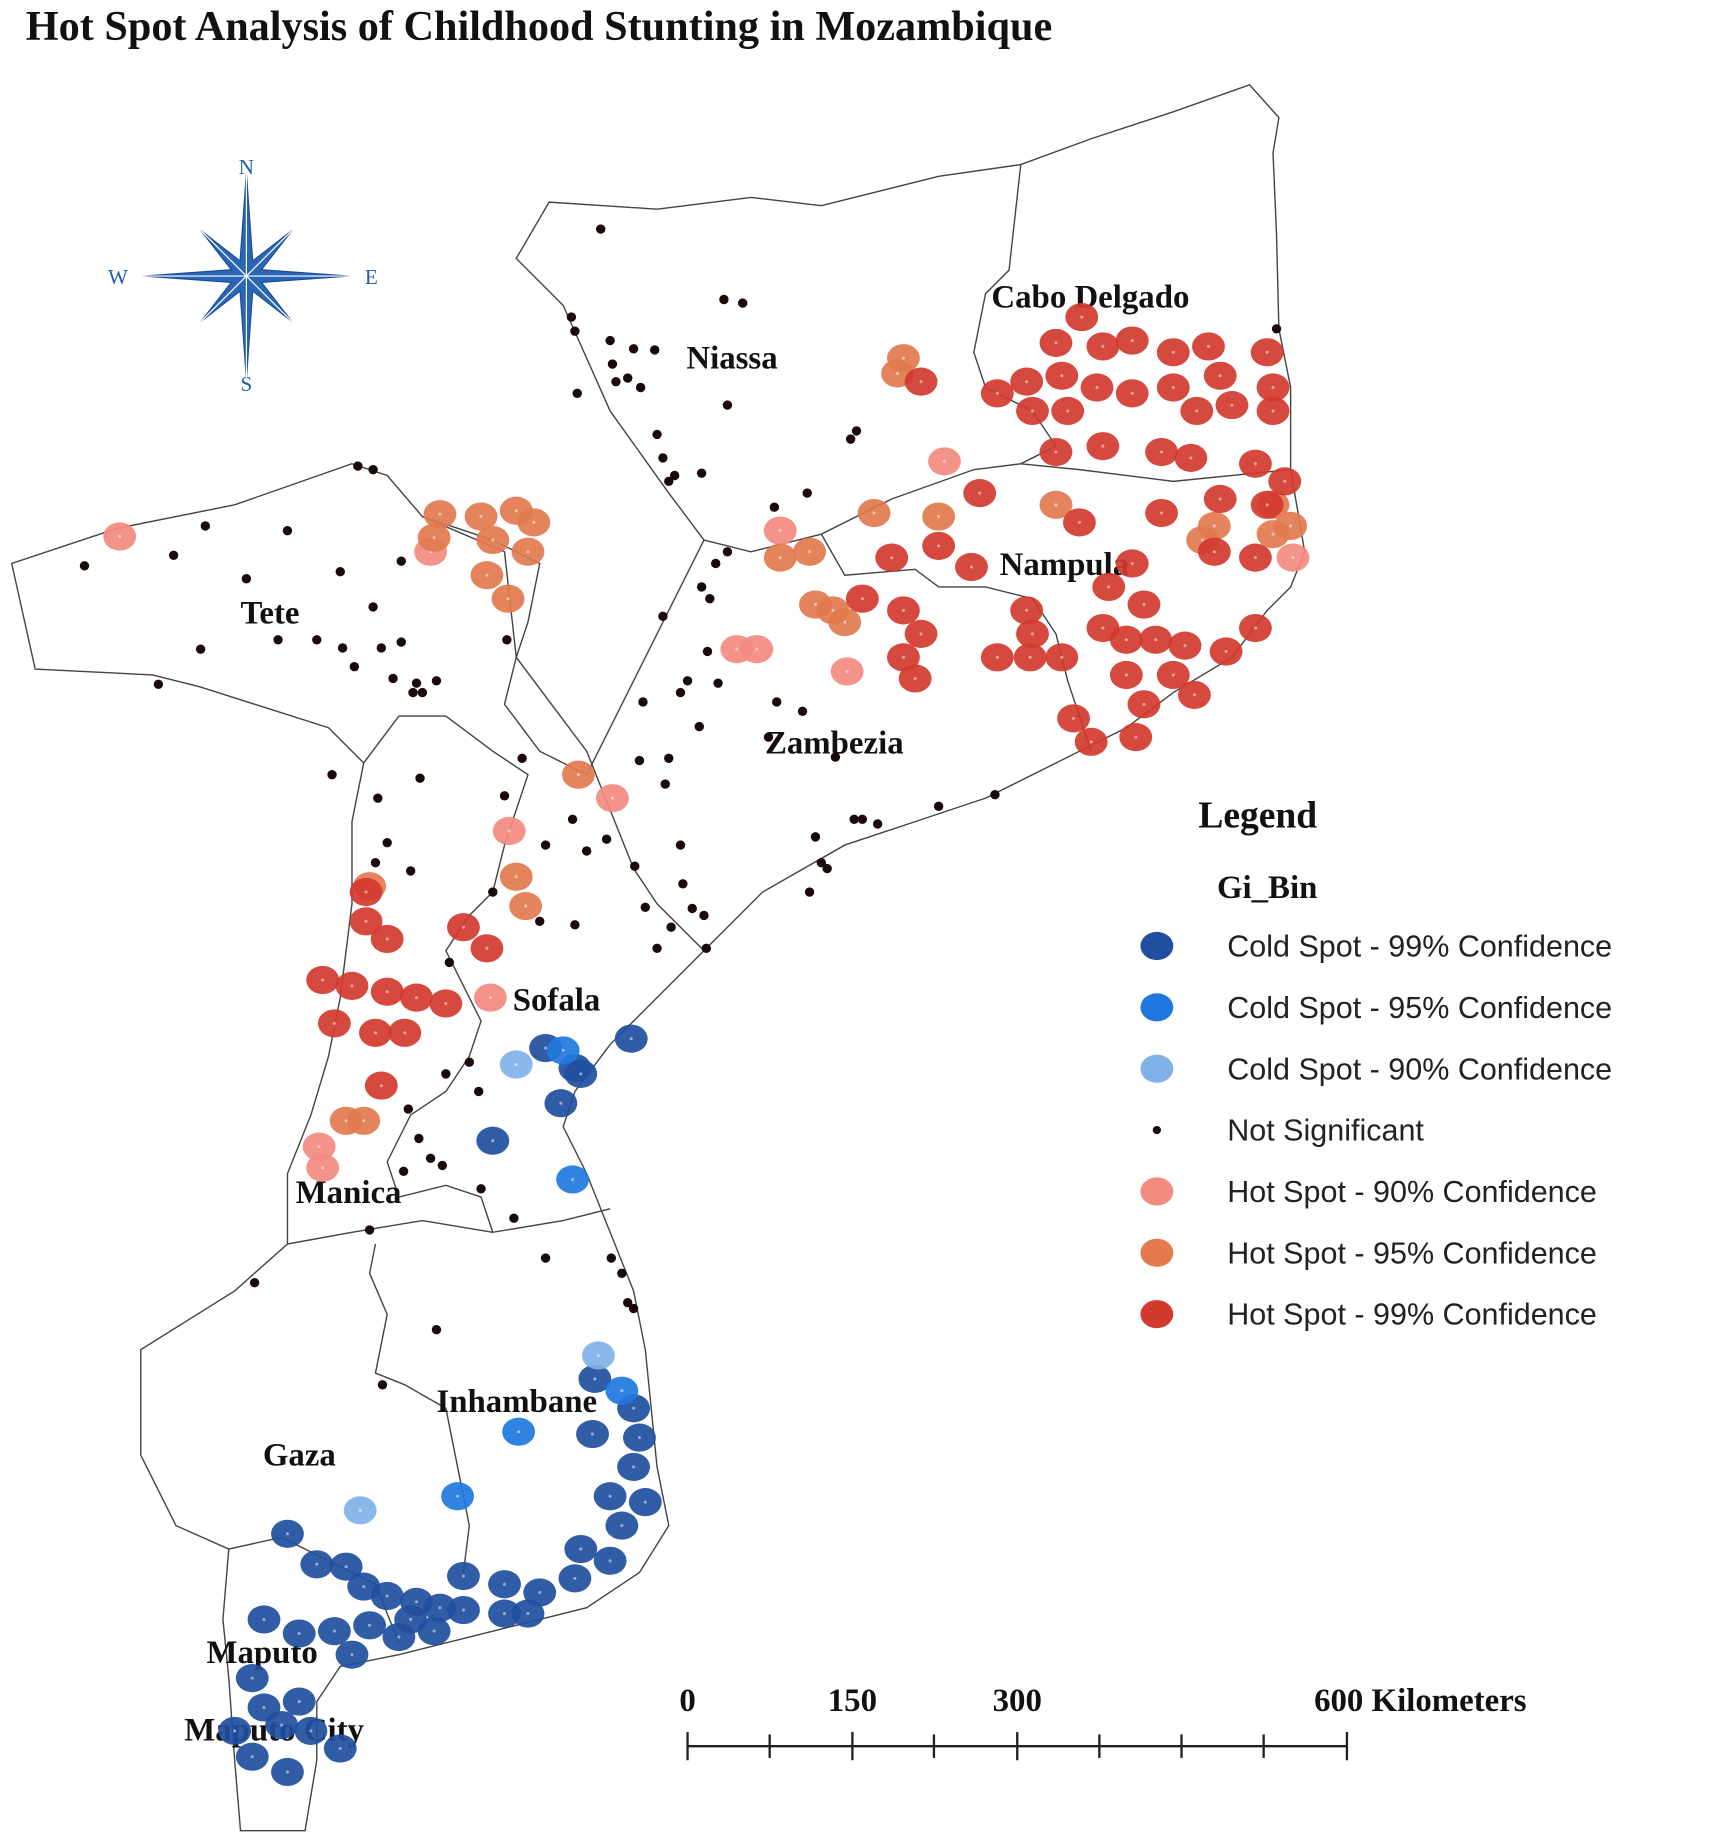  What do you see at coordinates (1017, 1701) in the screenshot?
I see `scale-label: 300` at bounding box center [1017, 1701].